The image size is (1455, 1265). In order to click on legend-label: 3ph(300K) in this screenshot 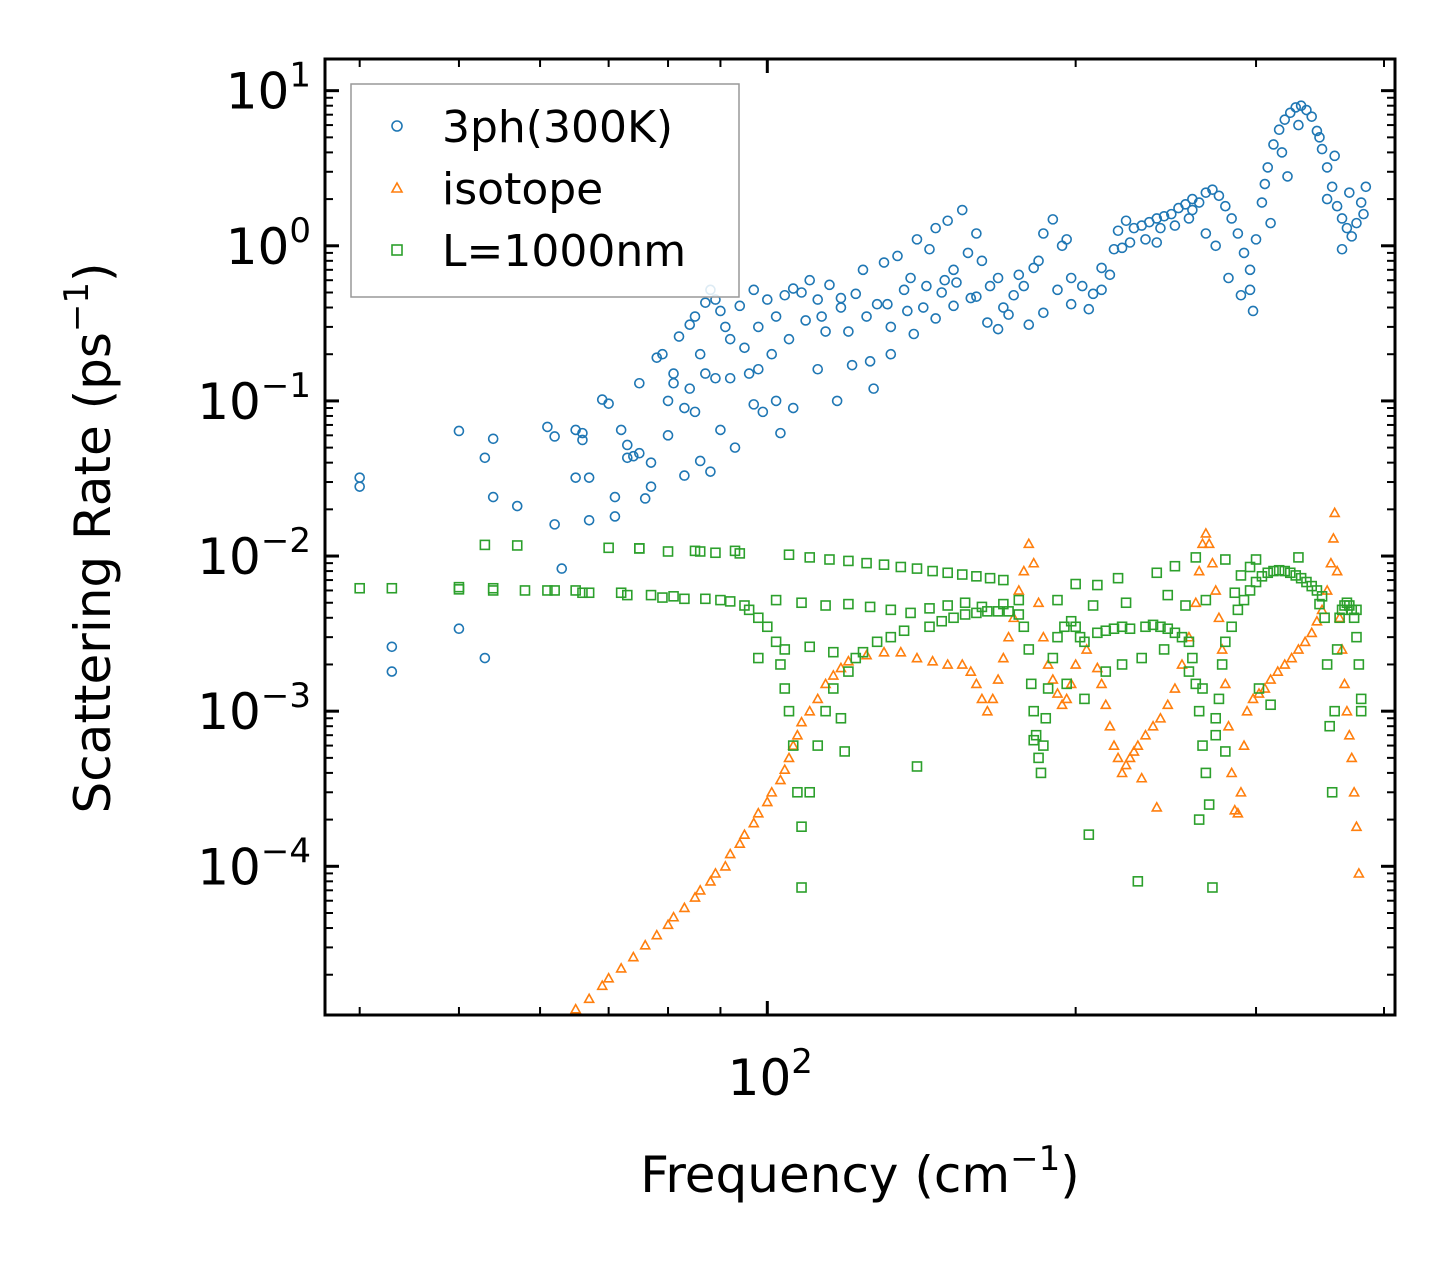, I will do `click(557, 127)`.